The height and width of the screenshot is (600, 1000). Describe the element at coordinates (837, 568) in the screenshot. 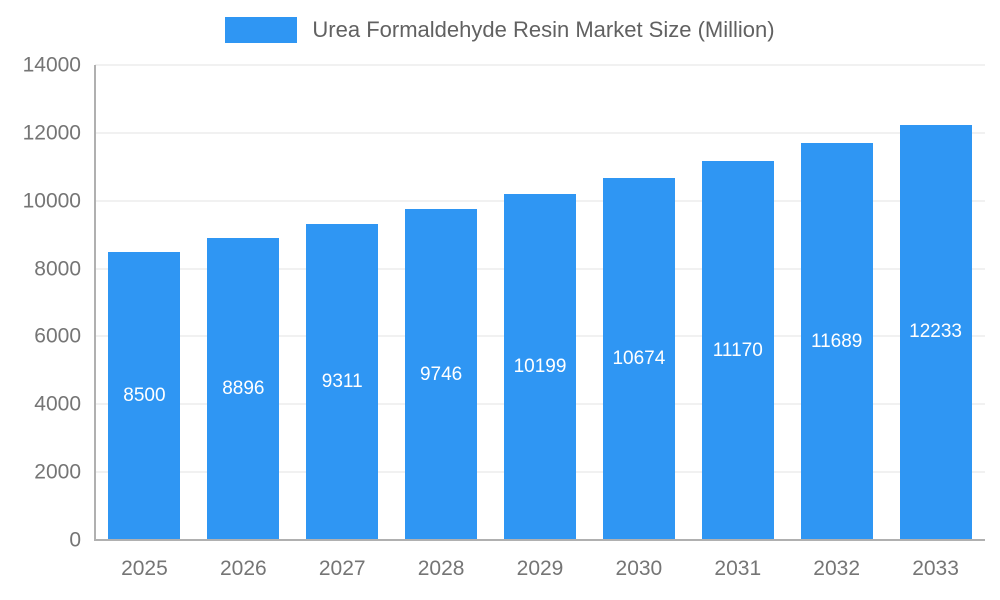

I see `x-tick-label: 2032` at that location.